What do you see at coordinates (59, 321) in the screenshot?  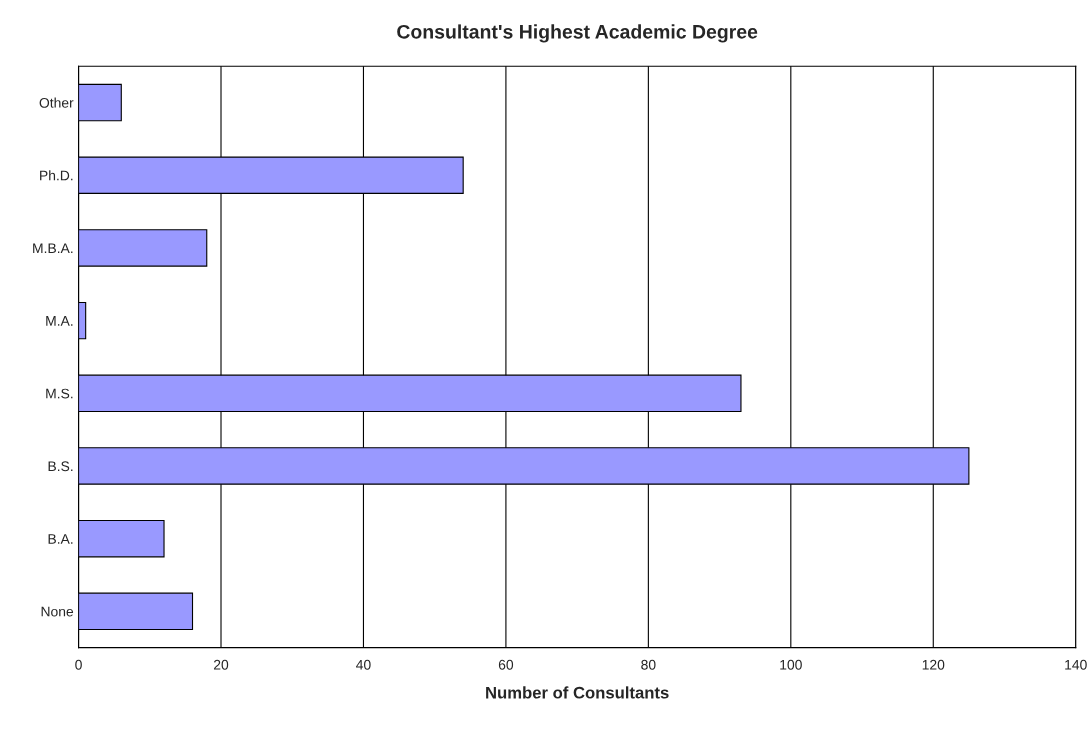 I see `y-tick-label: M.A.` at bounding box center [59, 321].